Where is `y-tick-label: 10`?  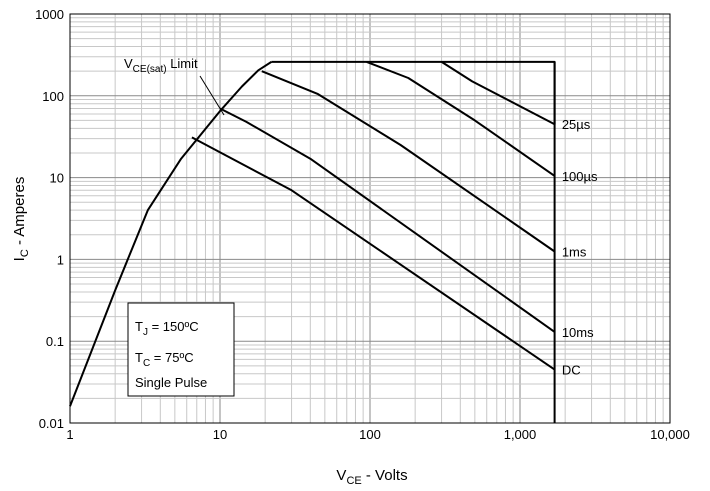
y-tick-label: 10 is located at coordinates (57, 178).